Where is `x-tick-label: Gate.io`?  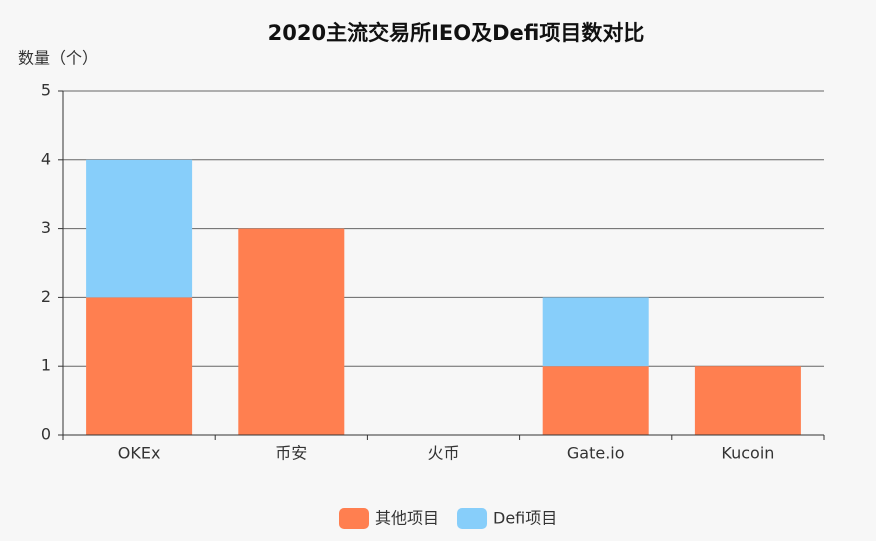 x-tick-label: Gate.io is located at coordinates (596, 453).